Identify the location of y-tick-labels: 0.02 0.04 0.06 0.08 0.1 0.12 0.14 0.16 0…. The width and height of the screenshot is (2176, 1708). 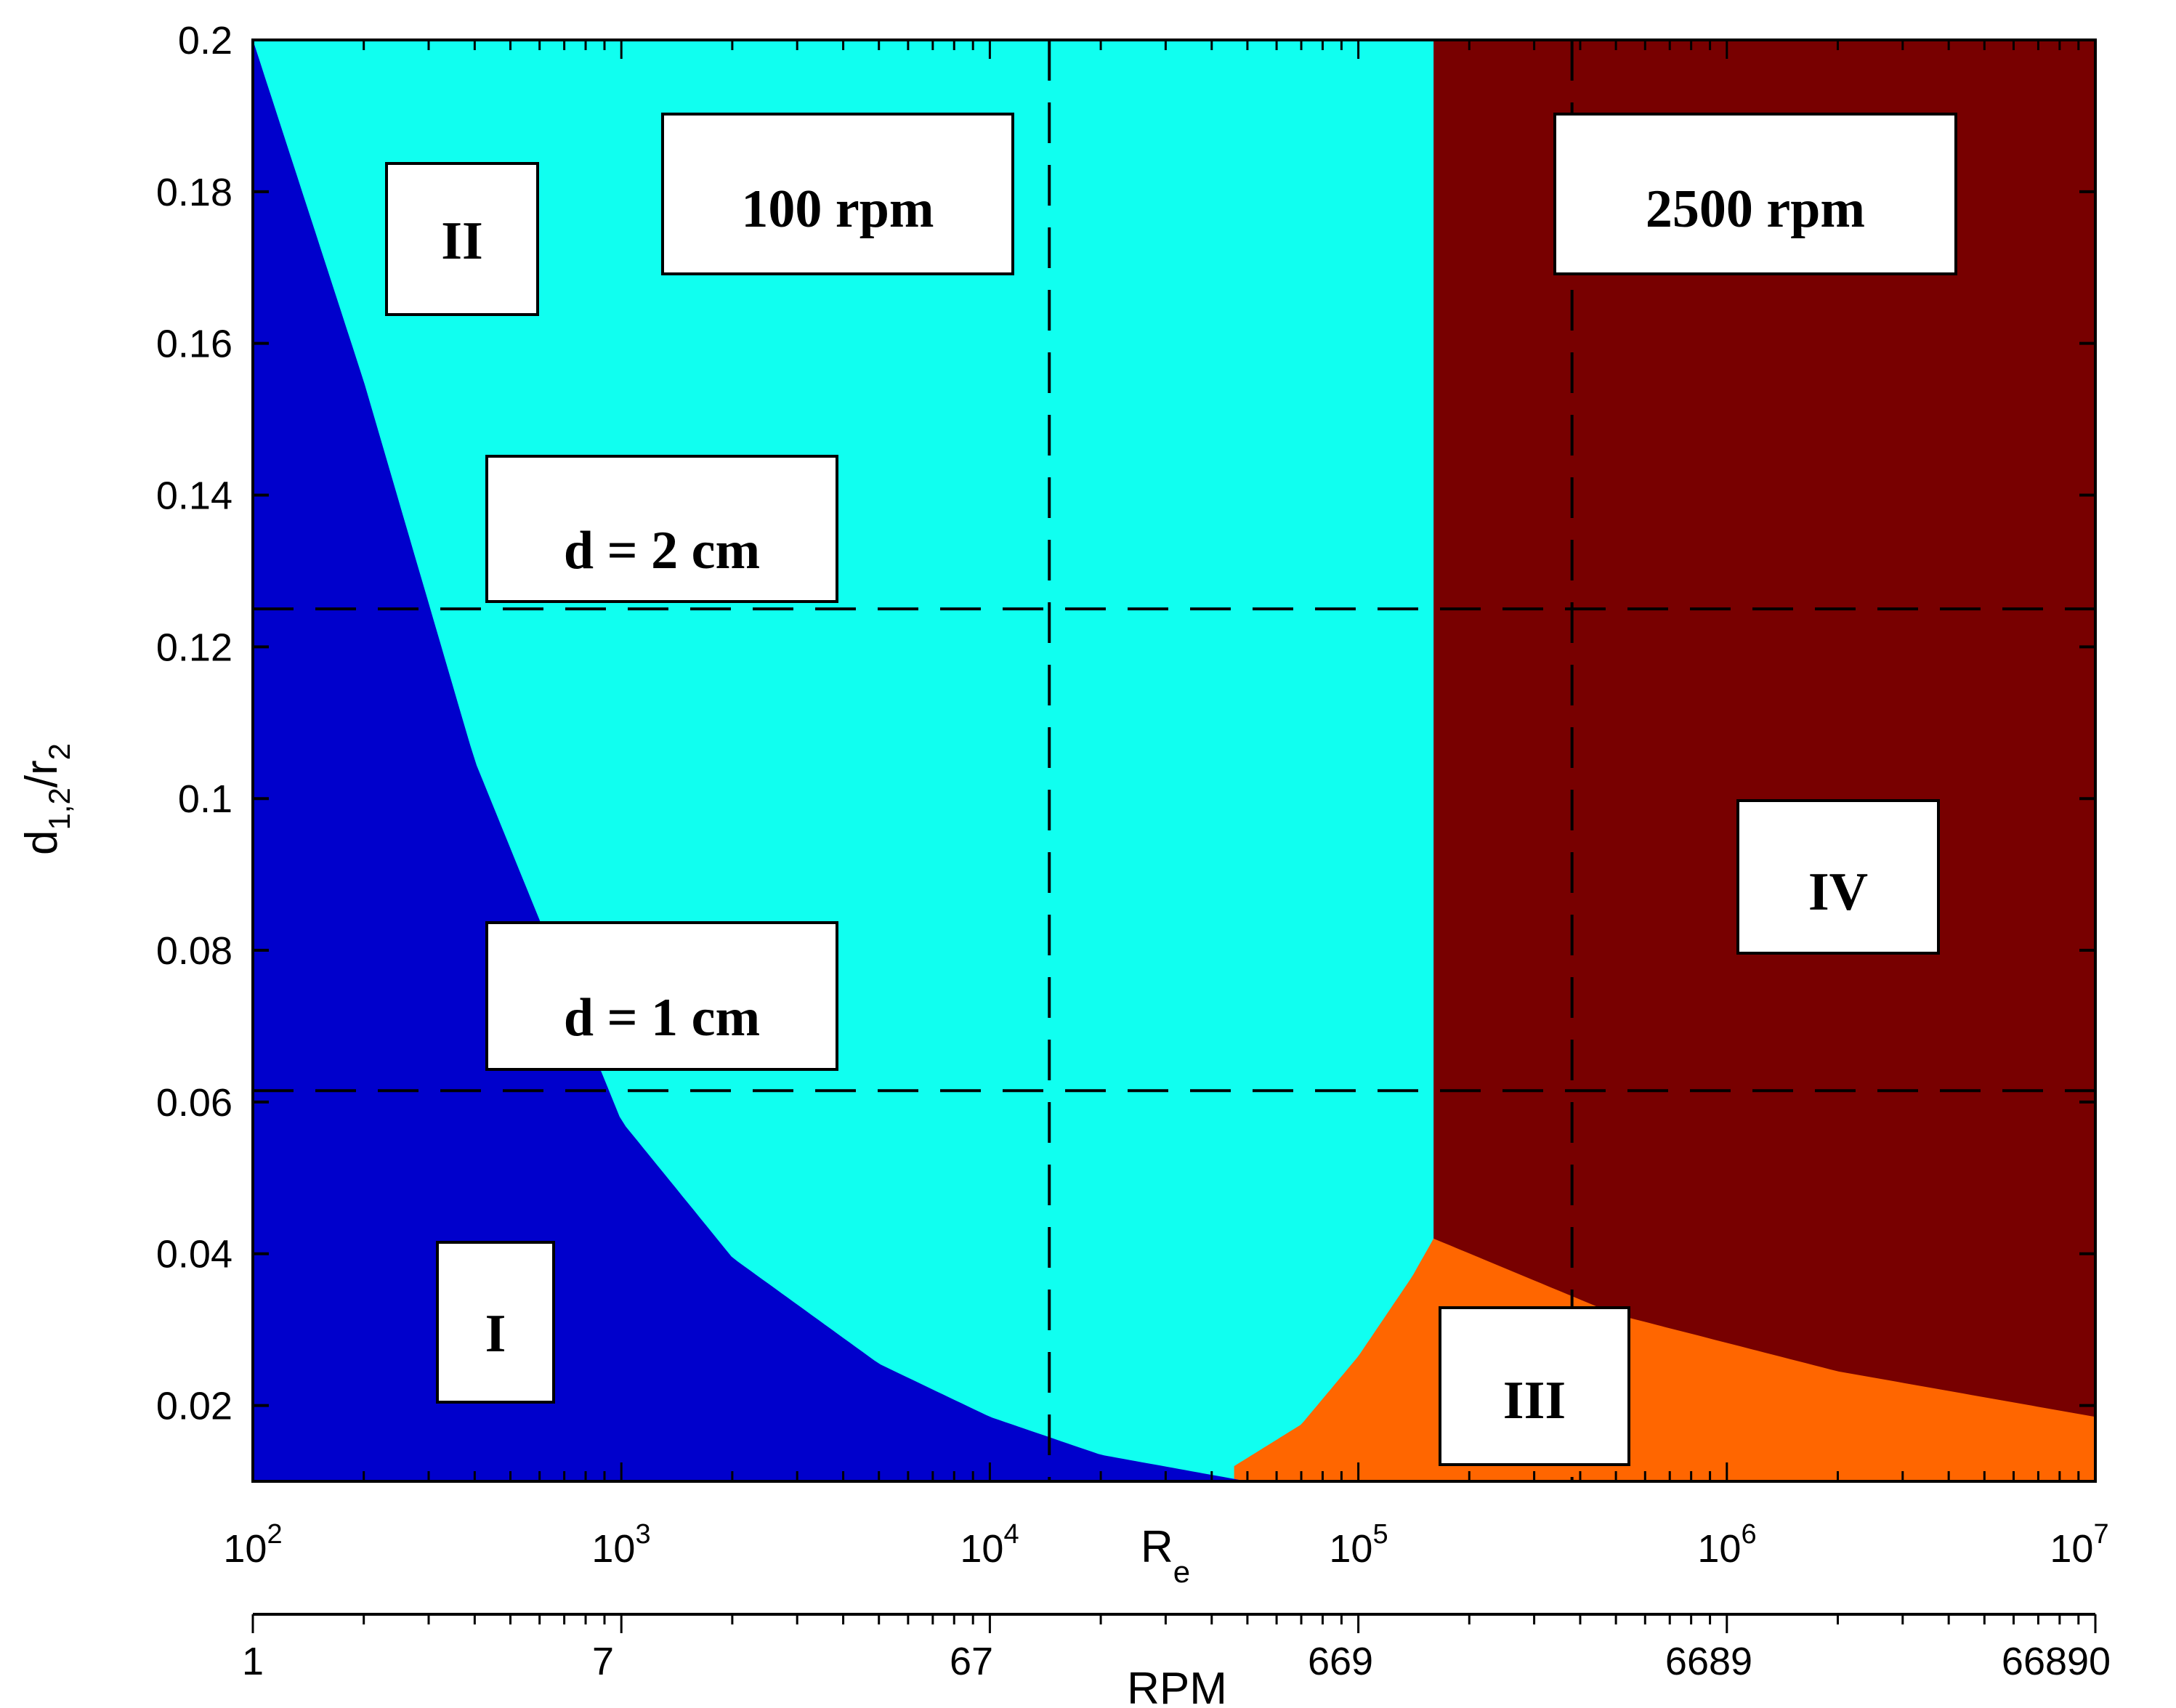
(194, 723).